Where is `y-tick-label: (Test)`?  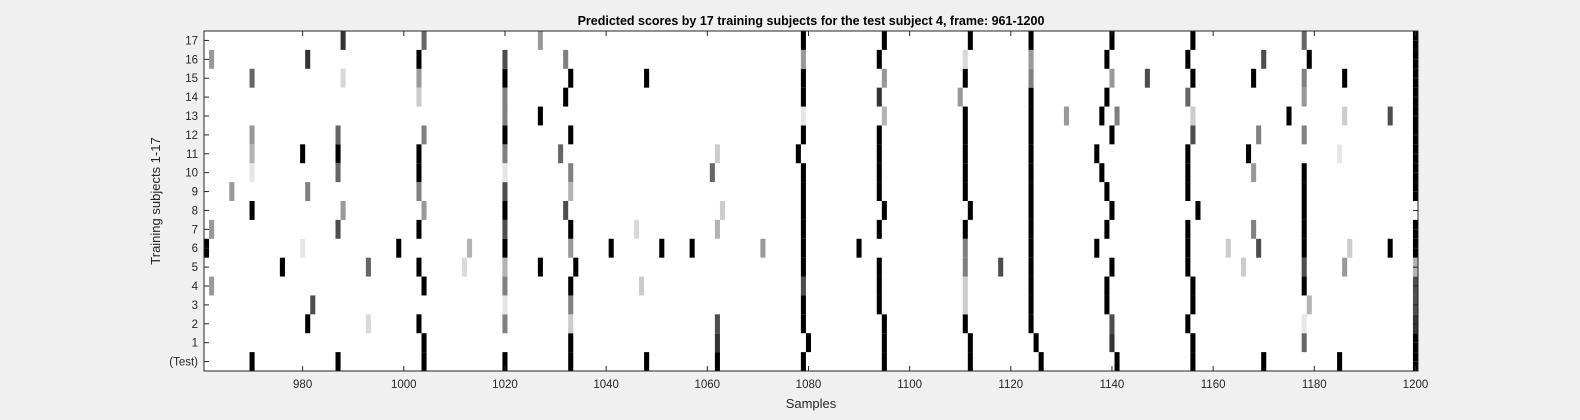 y-tick-label: (Test) is located at coordinates (183, 363).